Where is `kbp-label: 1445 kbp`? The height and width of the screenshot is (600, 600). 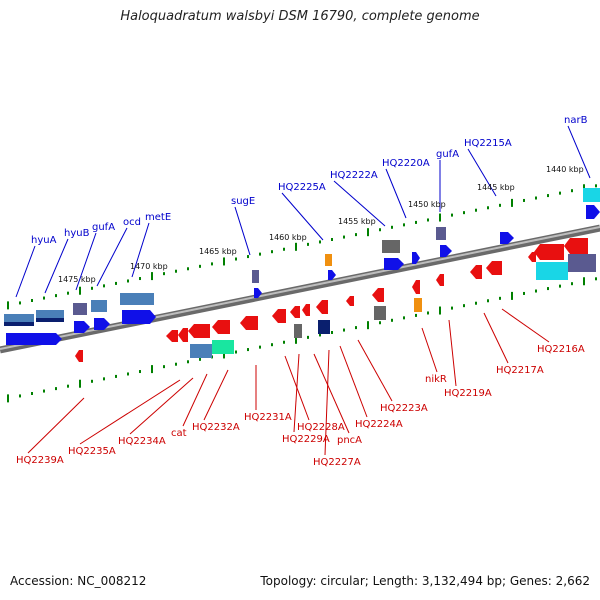
kbp-label: 1445 kbp is located at coordinates (496, 187).